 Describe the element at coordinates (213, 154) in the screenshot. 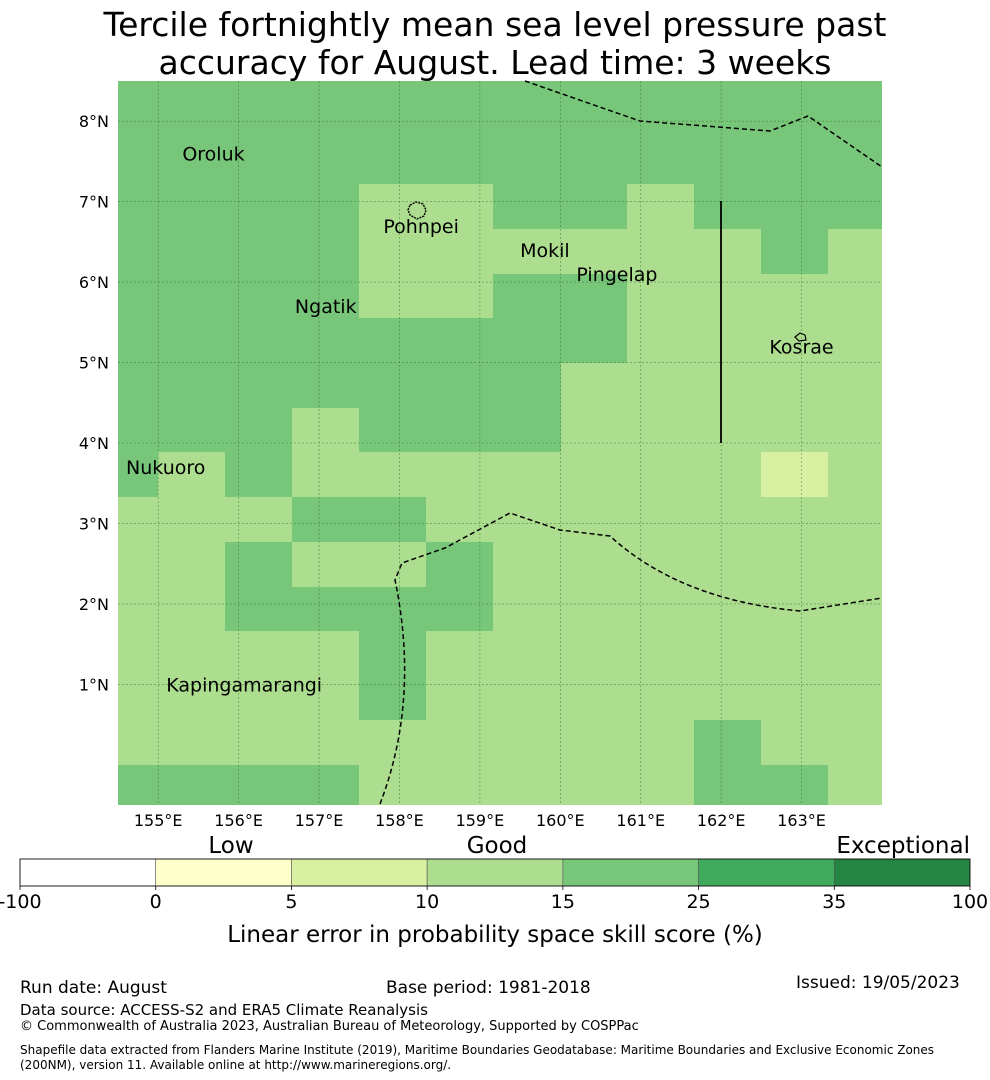

I see `place-label: Oroluk` at that location.